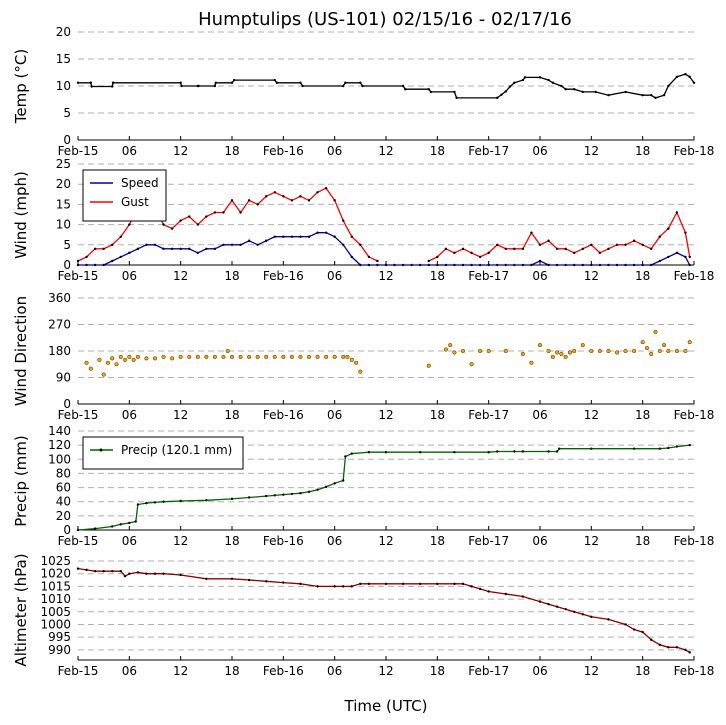 This screenshot has height=725, width=726. Describe the element at coordinates (135, 202) in the screenshot. I see `legend-label: Gust` at that location.